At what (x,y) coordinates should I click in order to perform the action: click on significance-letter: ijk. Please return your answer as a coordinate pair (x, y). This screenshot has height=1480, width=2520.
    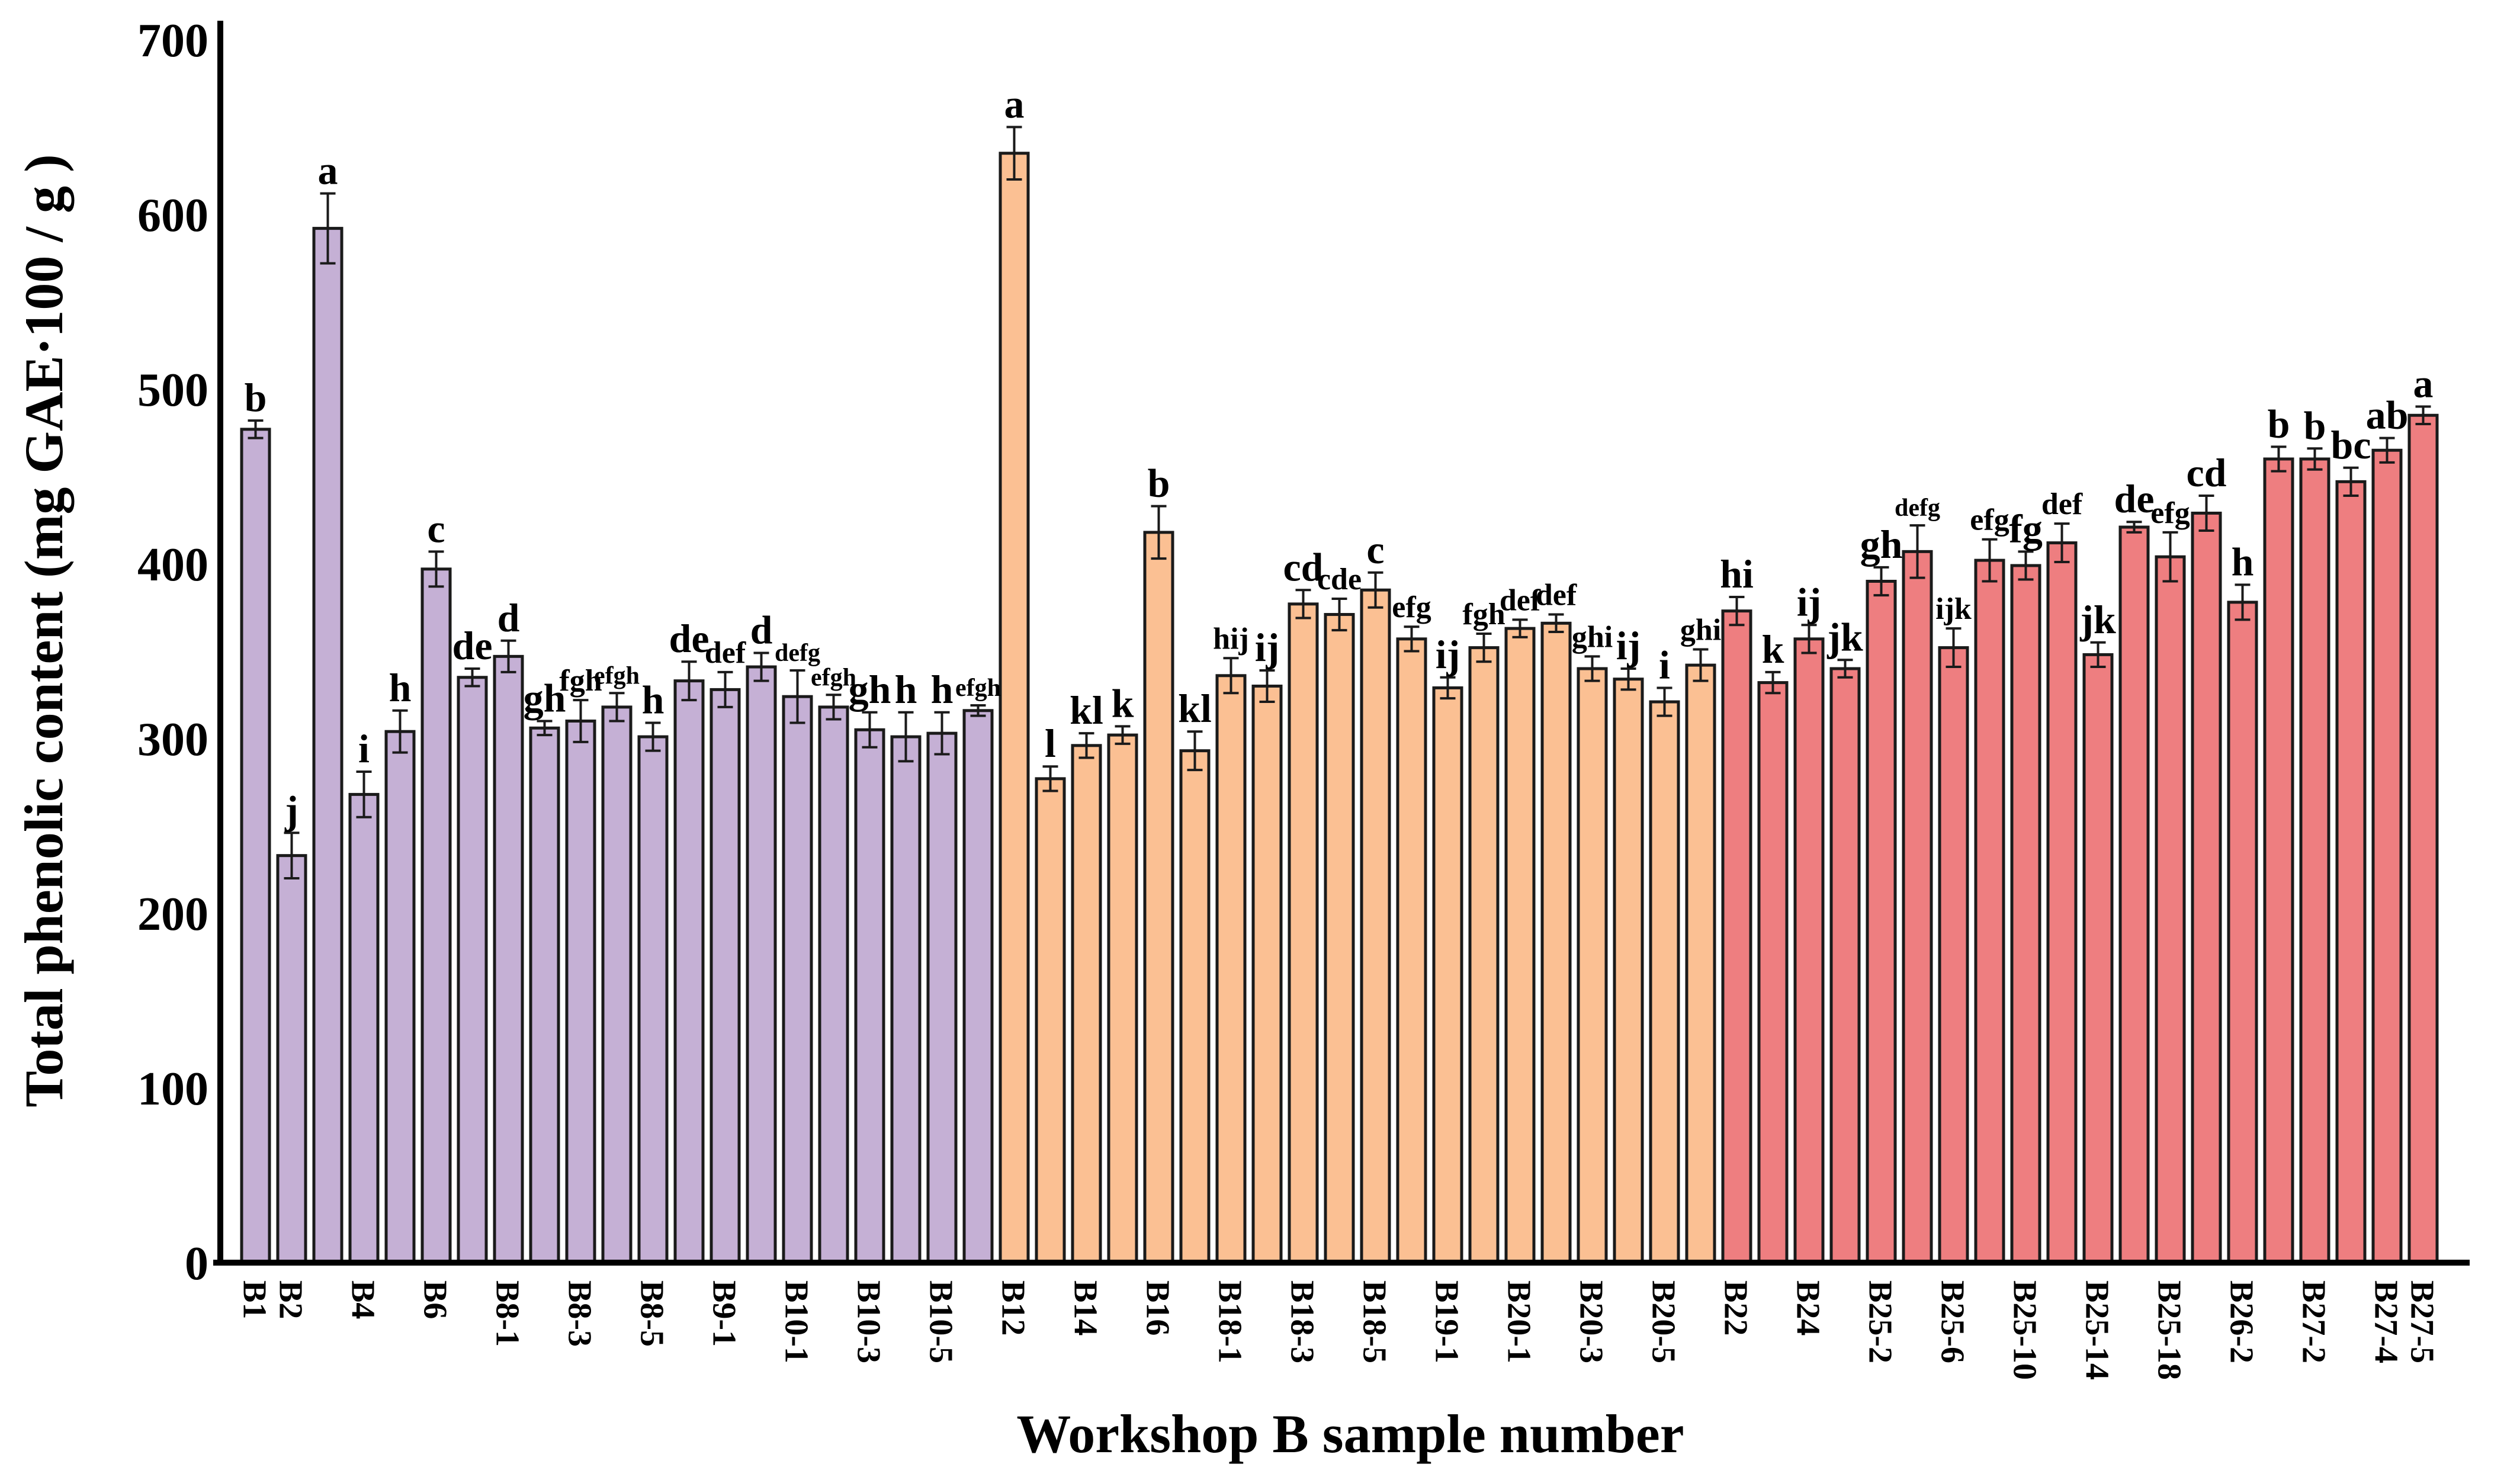
    Looking at the image, I should click on (1953, 609).